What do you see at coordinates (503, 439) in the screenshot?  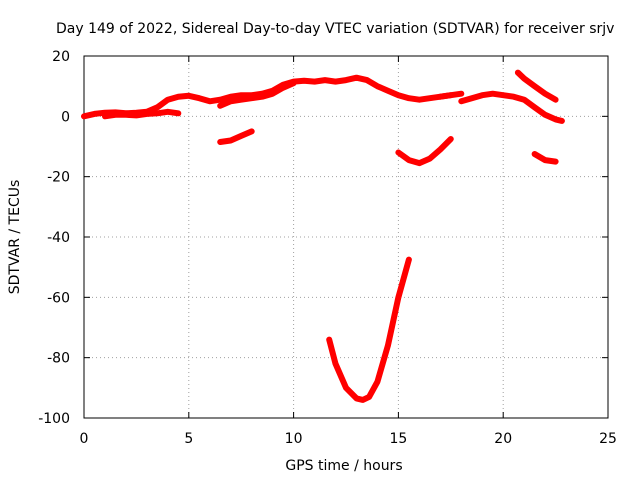 I see `x-tick-label: 20` at bounding box center [503, 439].